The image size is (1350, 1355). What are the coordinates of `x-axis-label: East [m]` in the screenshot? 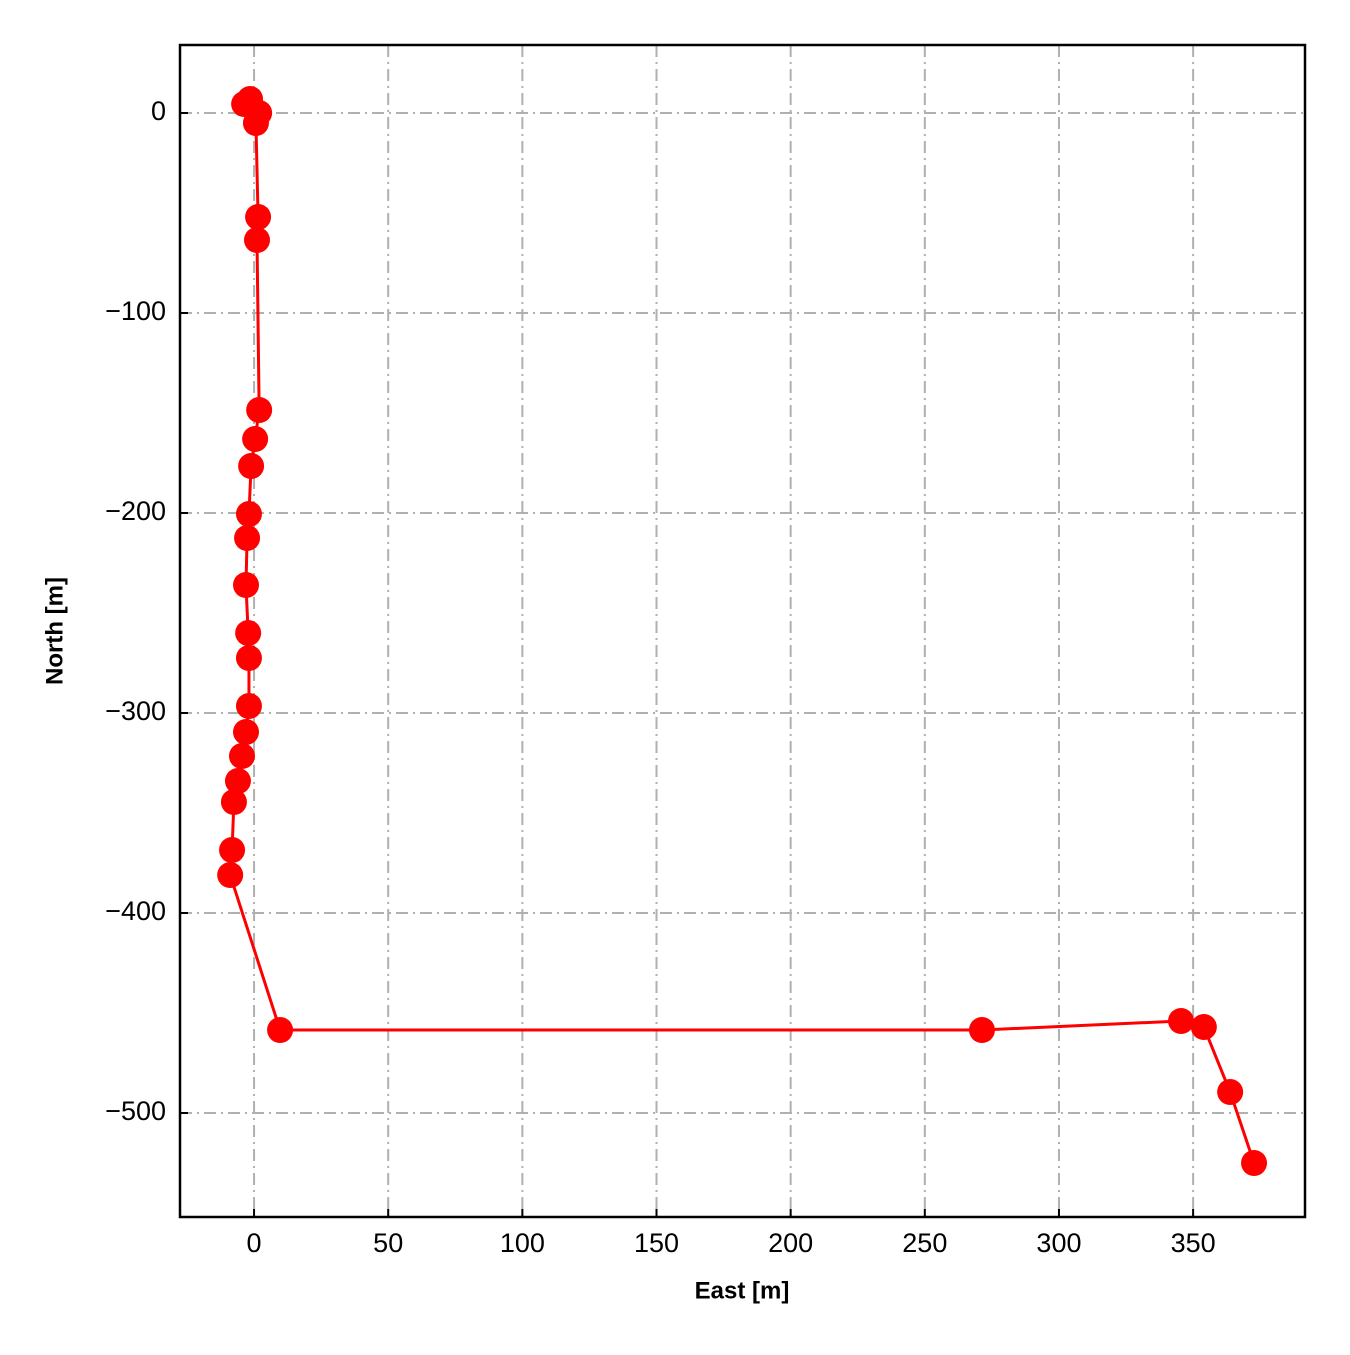 It's located at (742, 1290).